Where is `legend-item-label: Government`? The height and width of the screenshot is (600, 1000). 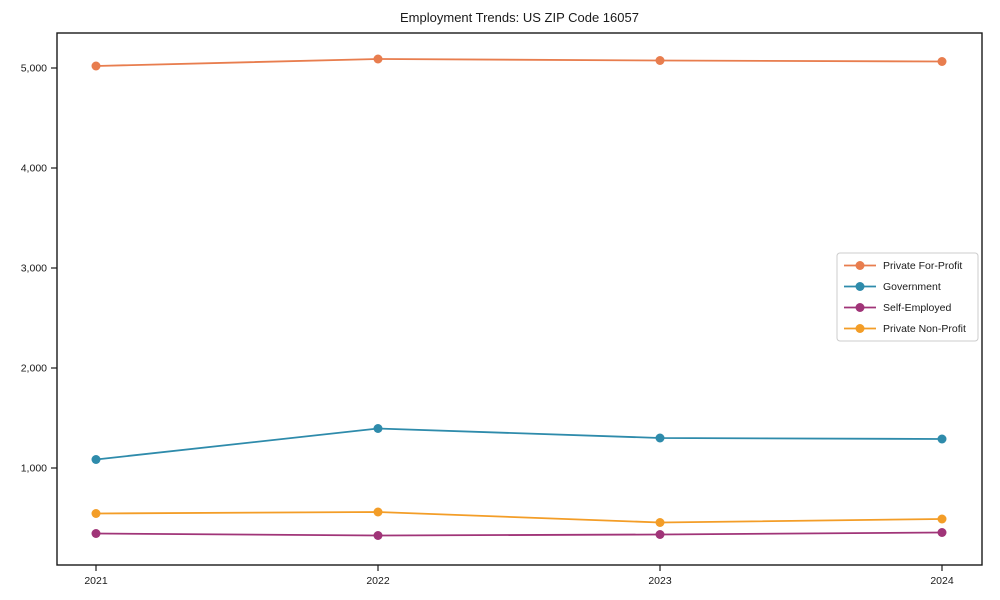 legend-item-label: Government is located at coordinates (912, 287).